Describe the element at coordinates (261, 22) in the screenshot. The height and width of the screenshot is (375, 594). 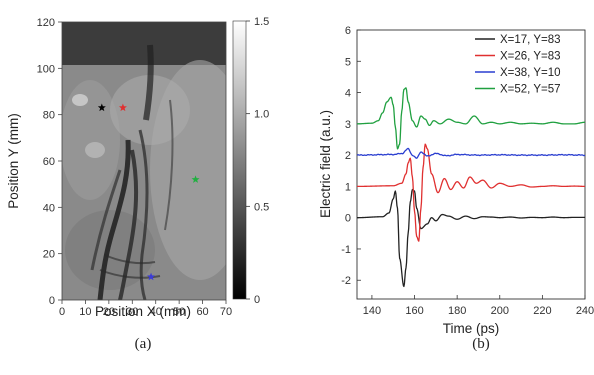
I see `colorbar-tick-label: 1.5` at that location.